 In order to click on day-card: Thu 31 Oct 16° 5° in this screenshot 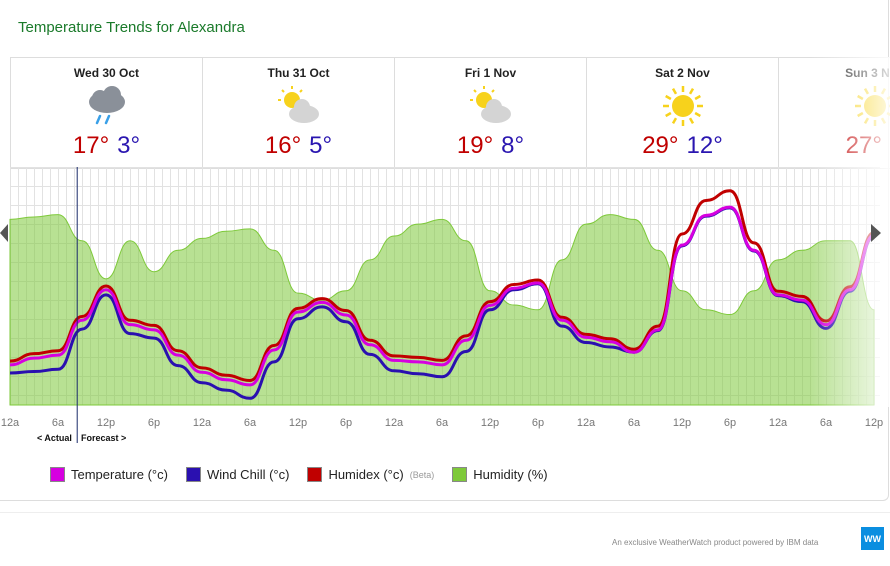, I will do `click(298, 113)`.